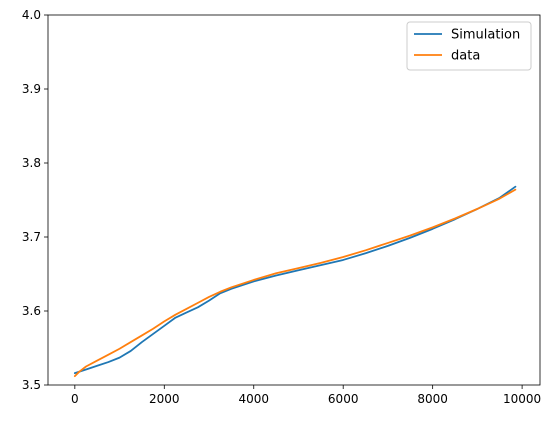  I want to click on x-tick-label: 0, so click(75, 399).